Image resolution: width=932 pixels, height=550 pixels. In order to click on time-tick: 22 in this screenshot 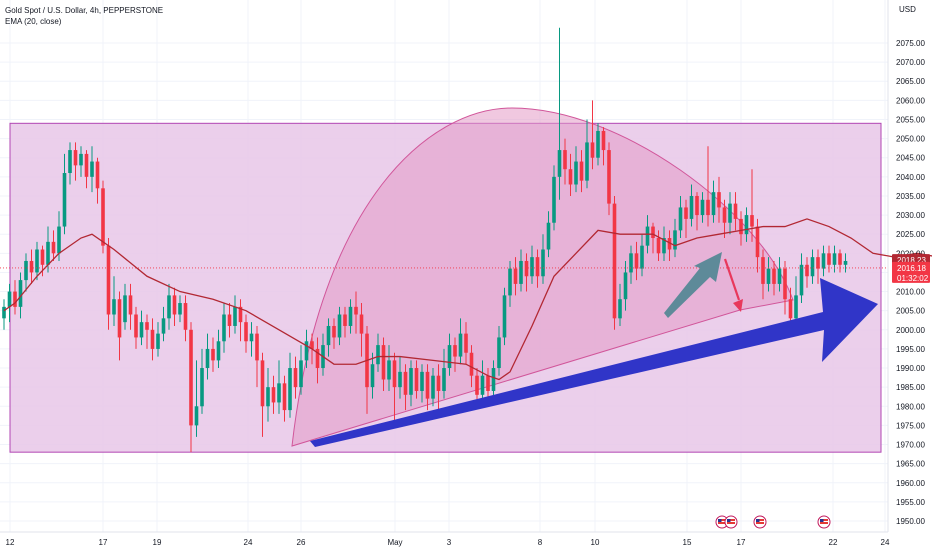, I will do `click(833, 542)`.